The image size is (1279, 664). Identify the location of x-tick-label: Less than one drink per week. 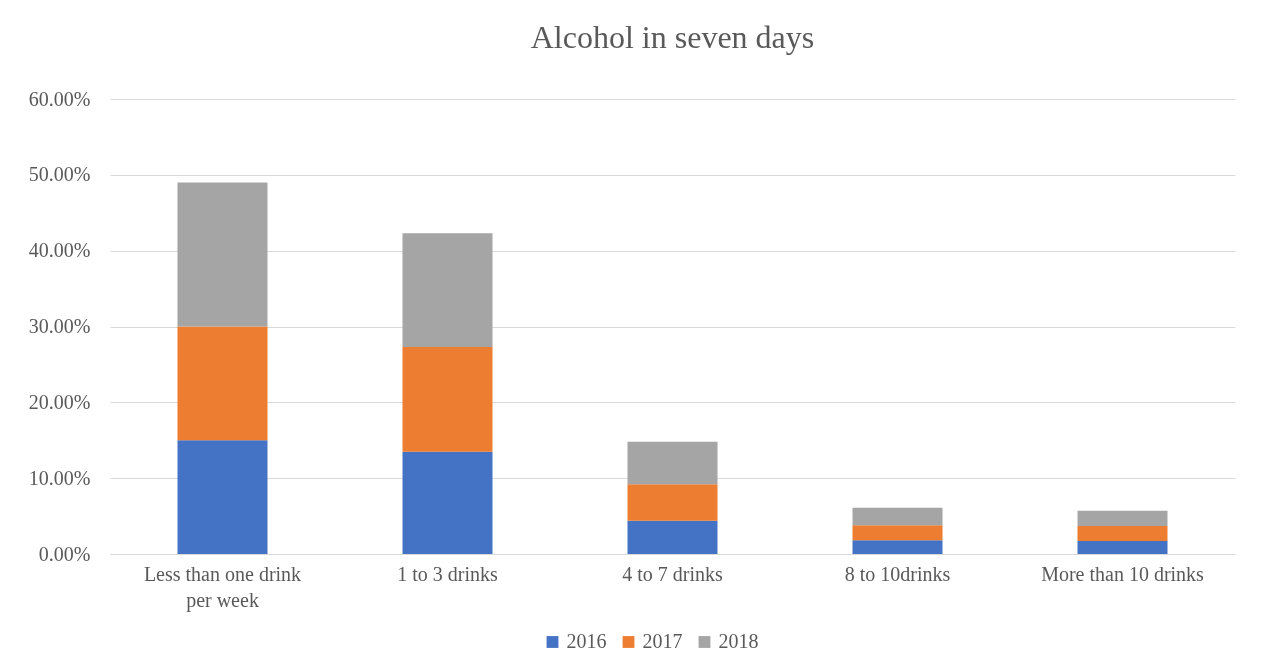
(222, 587).